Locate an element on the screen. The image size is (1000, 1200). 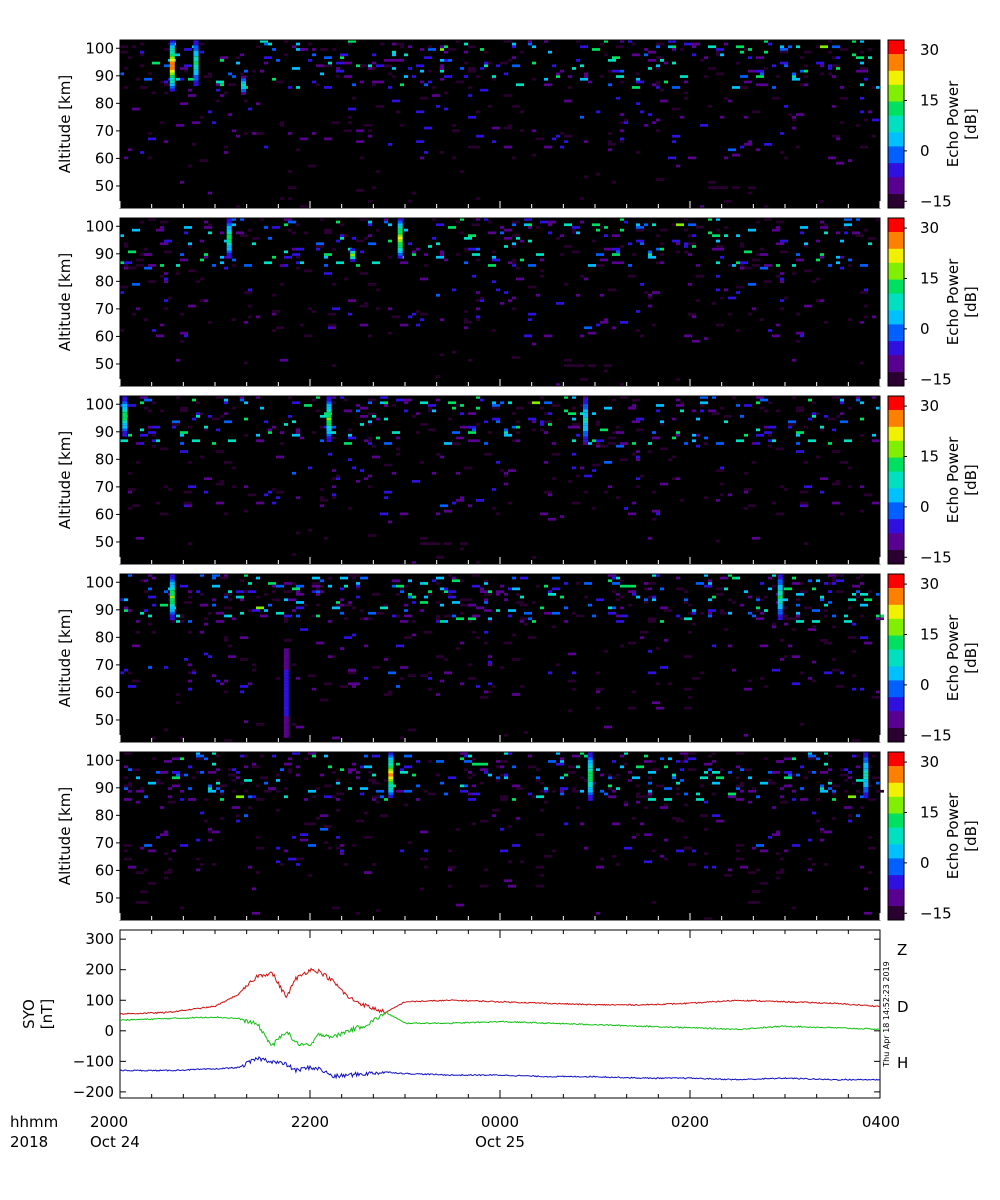
colorbar-label: Echo Power is located at coordinates (953, 835).